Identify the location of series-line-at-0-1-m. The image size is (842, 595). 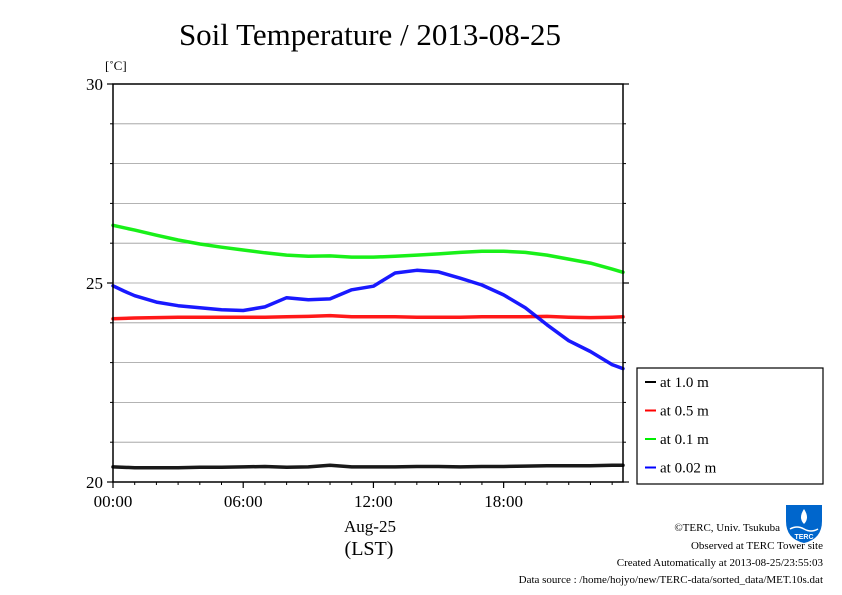
(368, 249).